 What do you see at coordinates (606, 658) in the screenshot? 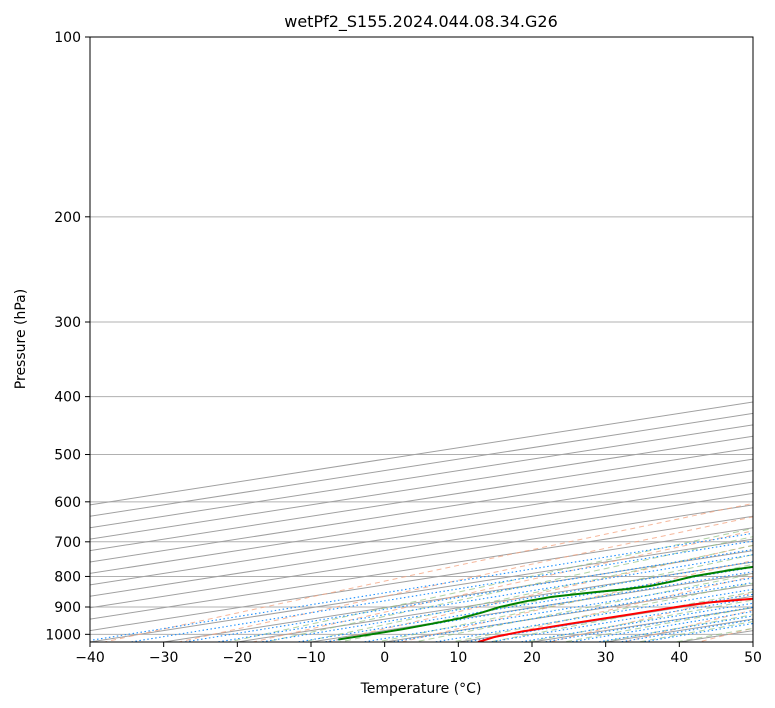
I see `x-tick-label: 30` at bounding box center [606, 658].